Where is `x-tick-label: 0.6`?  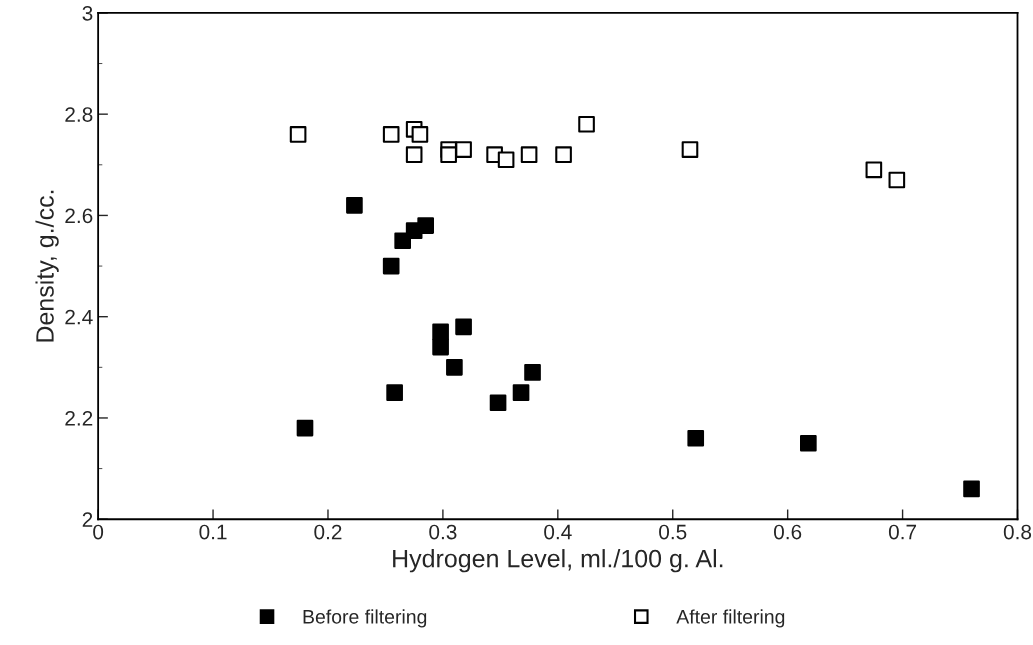 x-tick-label: 0.6 is located at coordinates (788, 532).